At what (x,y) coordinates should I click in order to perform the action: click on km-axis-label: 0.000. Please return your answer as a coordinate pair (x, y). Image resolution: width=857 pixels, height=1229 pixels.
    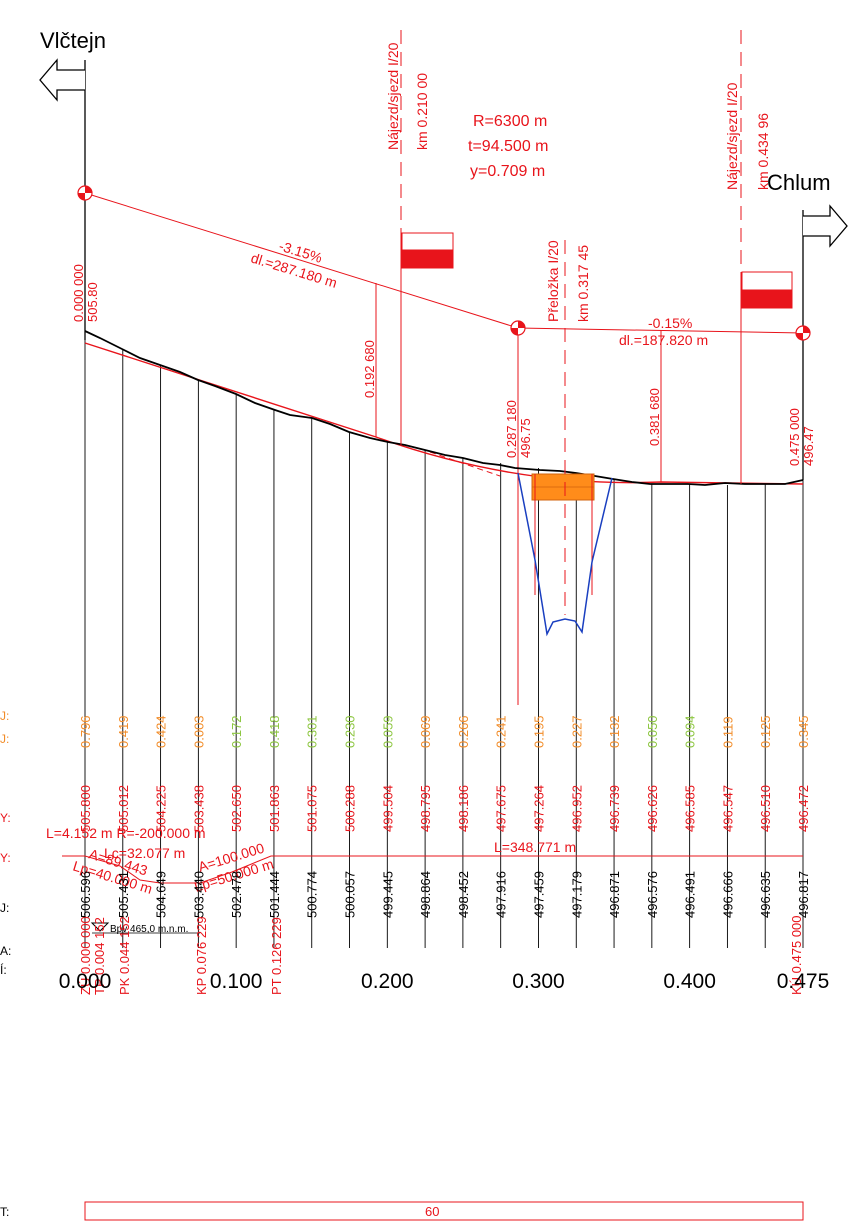
    Looking at the image, I should click on (85, 981).